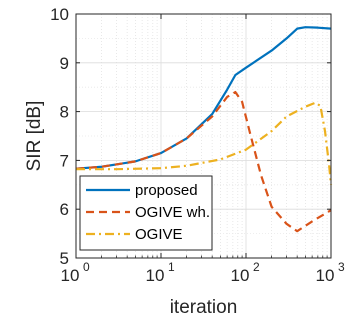 This screenshot has width=349, height=323. What do you see at coordinates (64, 112) in the screenshot?
I see `y-tick-label: 8` at bounding box center [64, 112].